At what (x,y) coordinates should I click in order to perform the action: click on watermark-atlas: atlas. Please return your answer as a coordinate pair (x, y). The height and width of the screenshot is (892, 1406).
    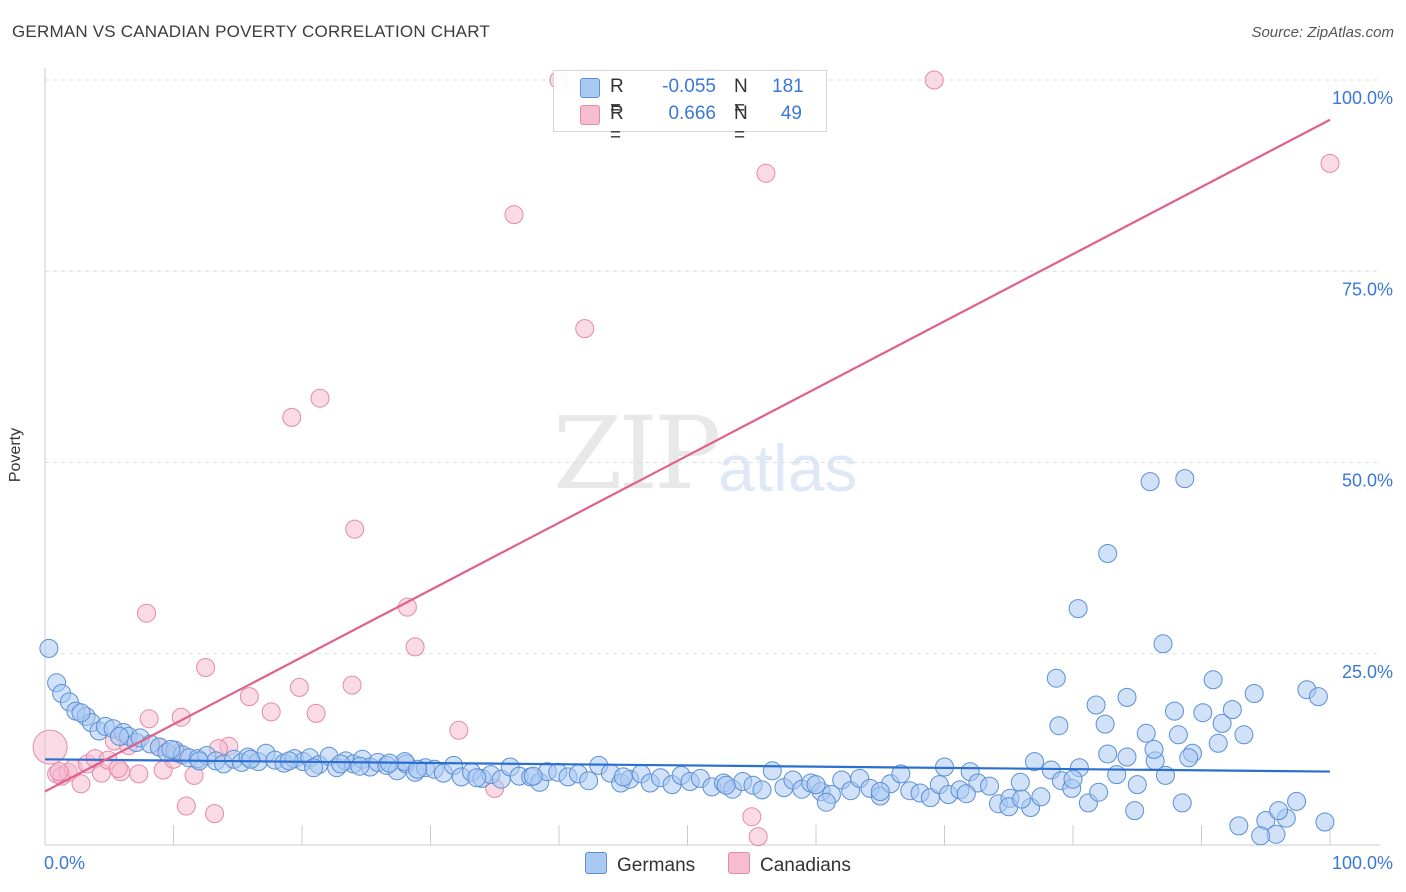
    Looking at the image, I should click on (788, 468).